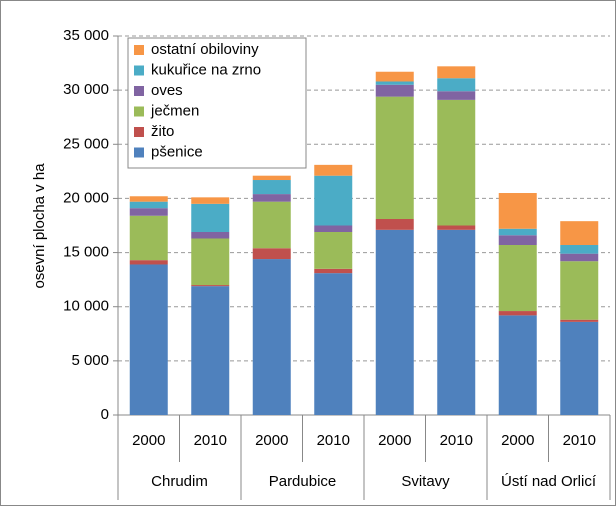 Image resolution: width=616 pixels, height=511 pixels. I want to click on y-axis-label: osevní plocha v ha, so click(39, 226).